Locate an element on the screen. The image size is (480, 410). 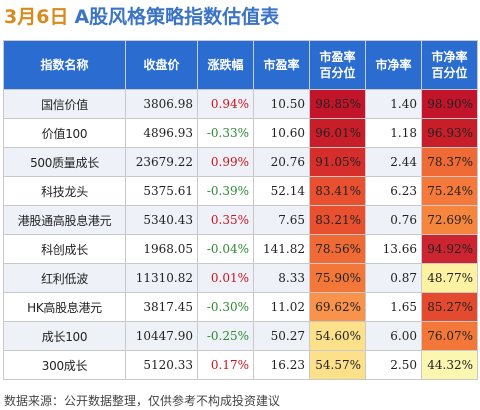
pe-percentile-cell: 78.56% is located at coordinates (337, 249).